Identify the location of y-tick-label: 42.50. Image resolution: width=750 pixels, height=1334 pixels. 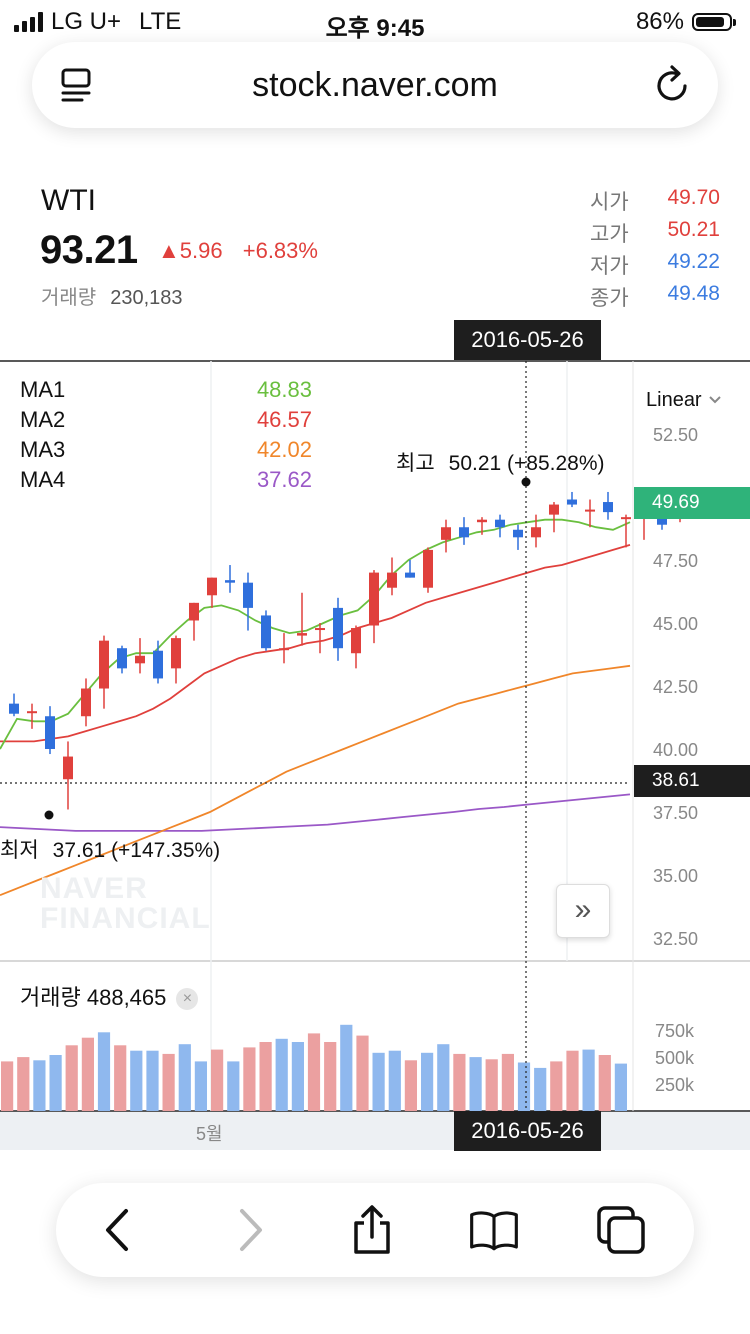
(675, 687).